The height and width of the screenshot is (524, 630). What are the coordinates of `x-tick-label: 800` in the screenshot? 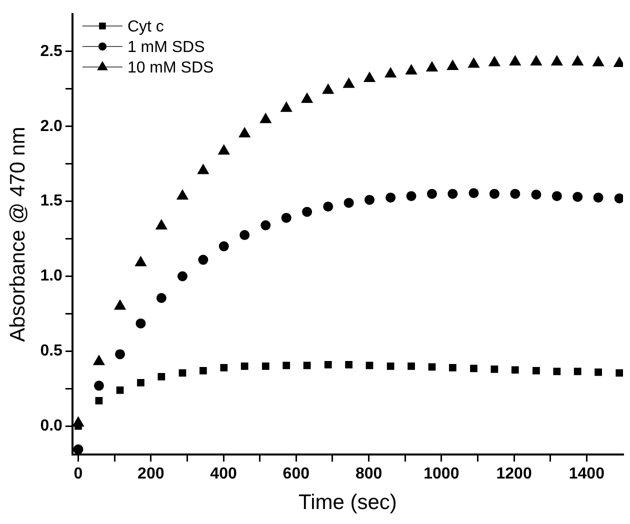 It's located at (368, 474).